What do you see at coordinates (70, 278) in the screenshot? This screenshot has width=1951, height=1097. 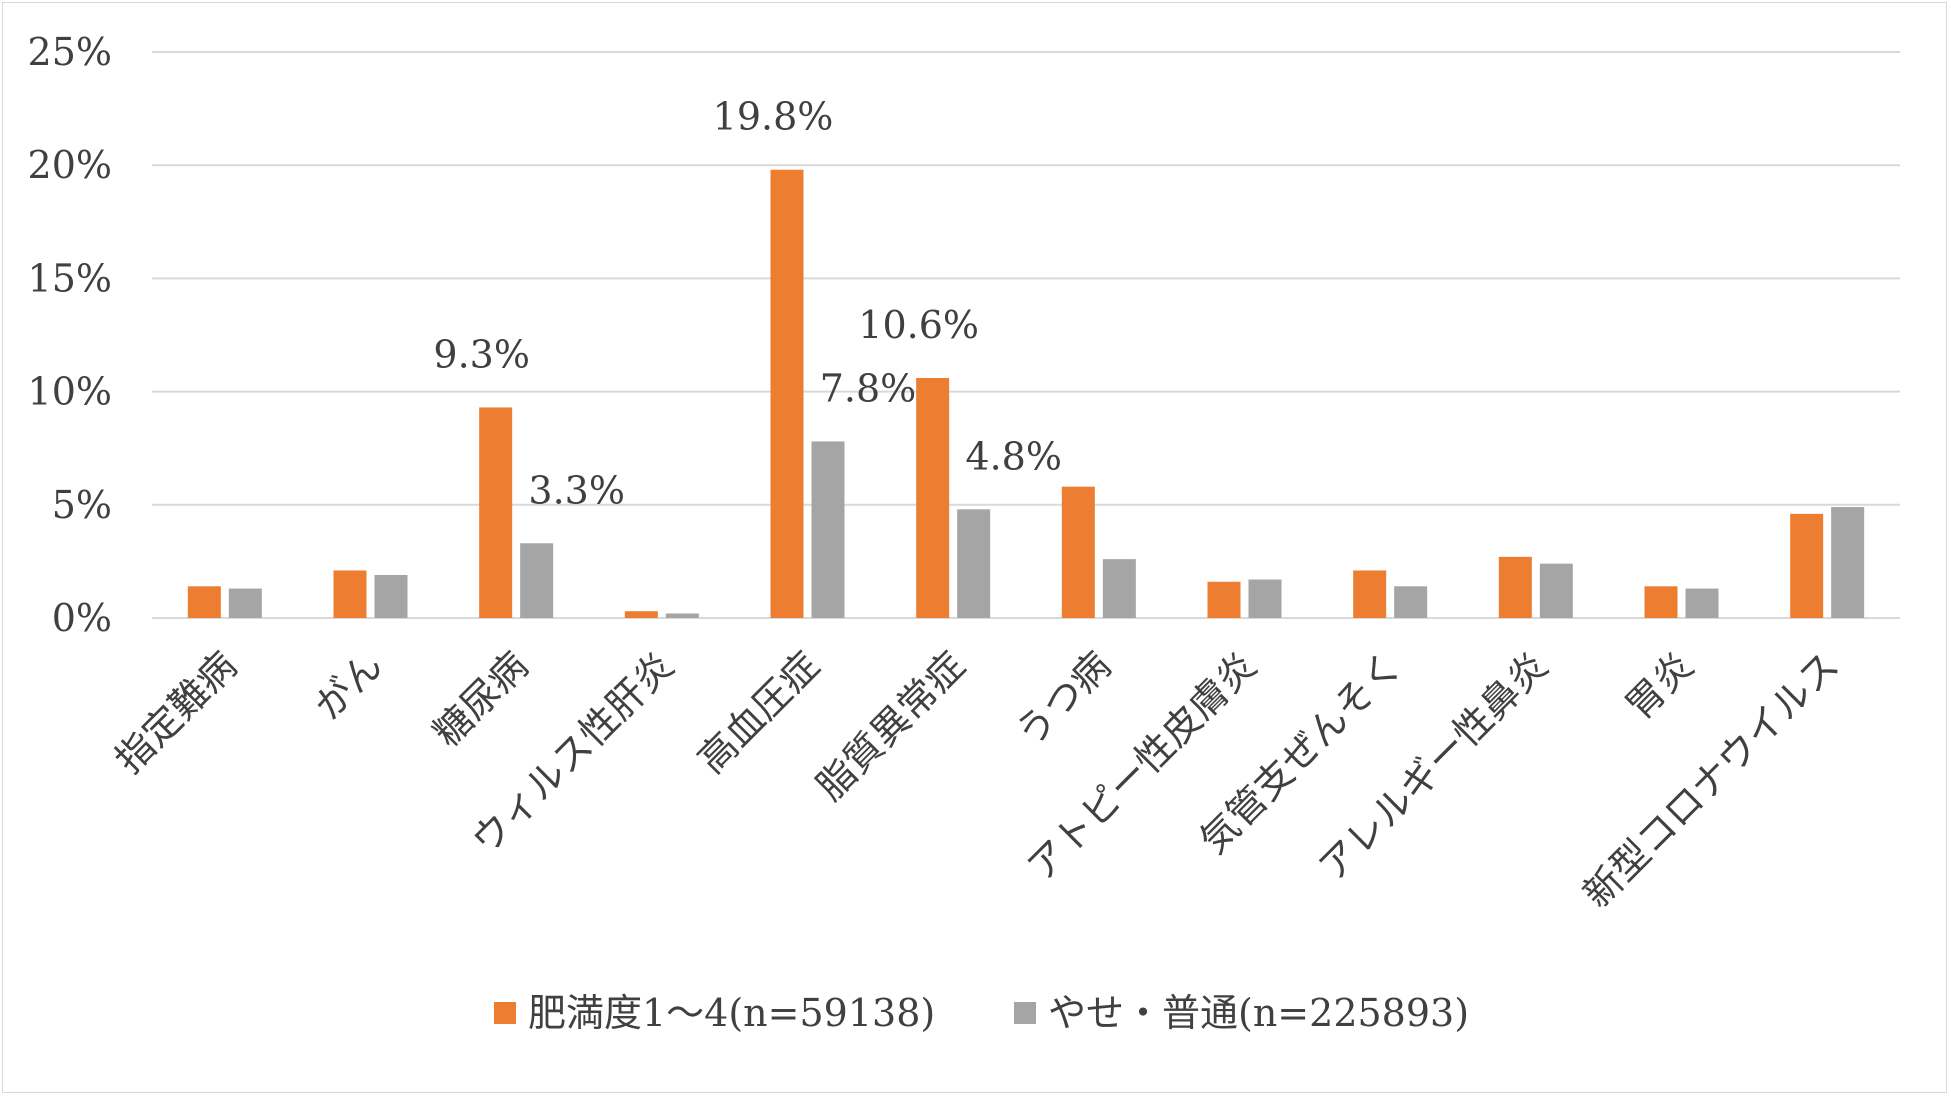 I see `y-tick-label: 15%` at bounding box center [70, 278].